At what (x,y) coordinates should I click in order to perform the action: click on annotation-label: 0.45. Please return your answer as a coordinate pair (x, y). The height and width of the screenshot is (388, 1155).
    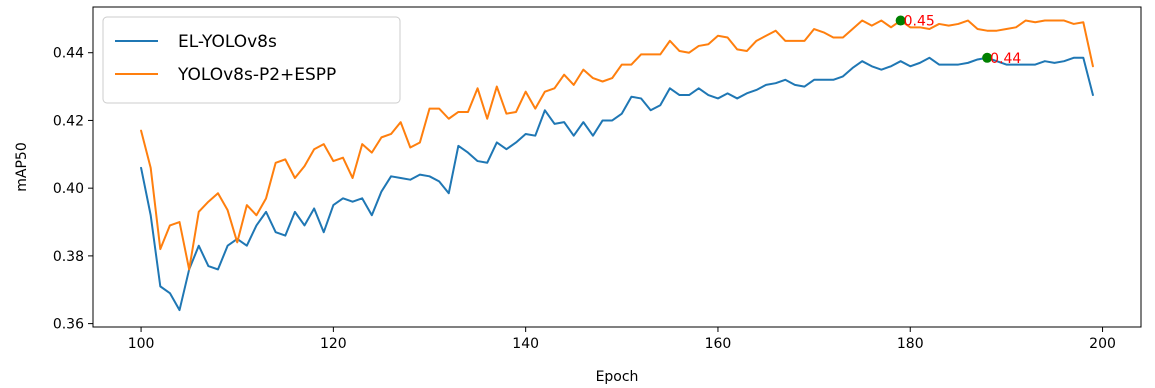
    Looking at the image, I should click on (919, 22).